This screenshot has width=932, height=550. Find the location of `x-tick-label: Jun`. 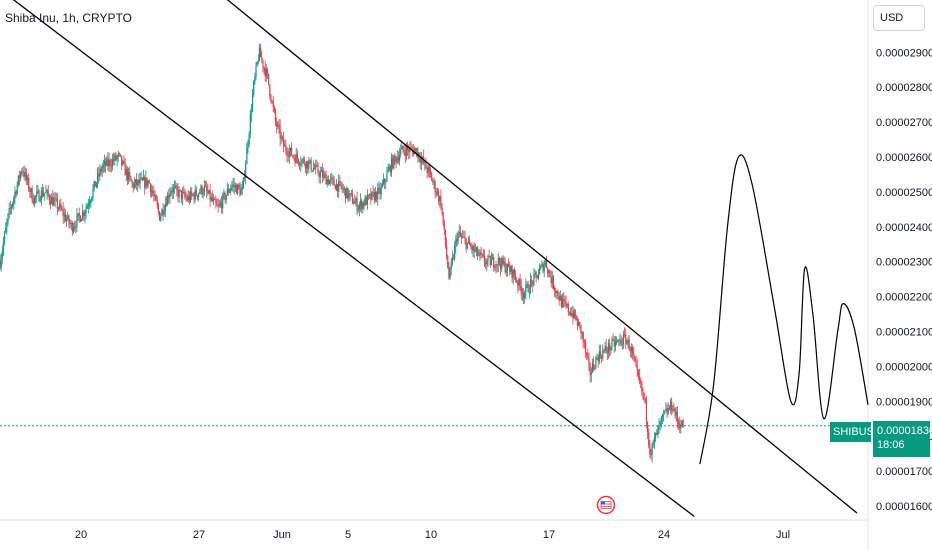

x-tick-label: Jun is located at coordinates (282, 535).